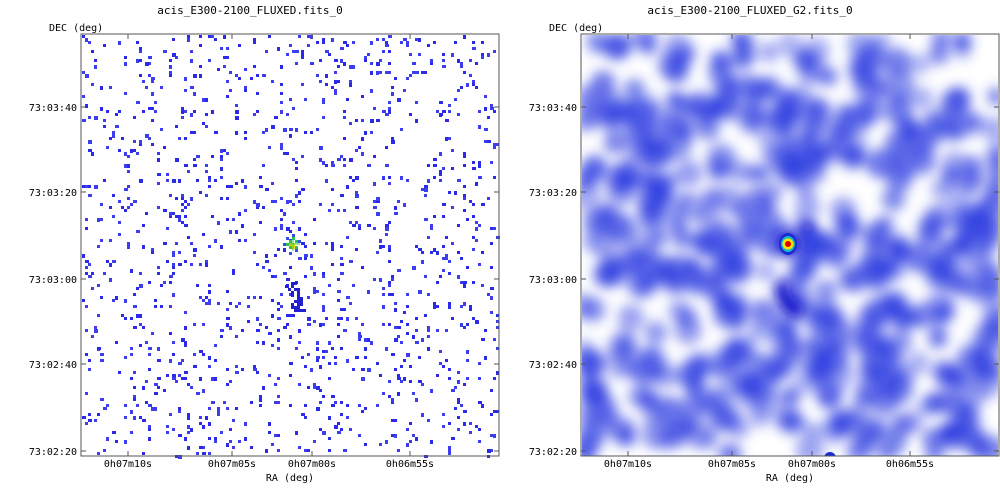  What do you see at coordinates (296, 250) in the screenshot?
I see `source-pixel` at bounding box center [296, 250].